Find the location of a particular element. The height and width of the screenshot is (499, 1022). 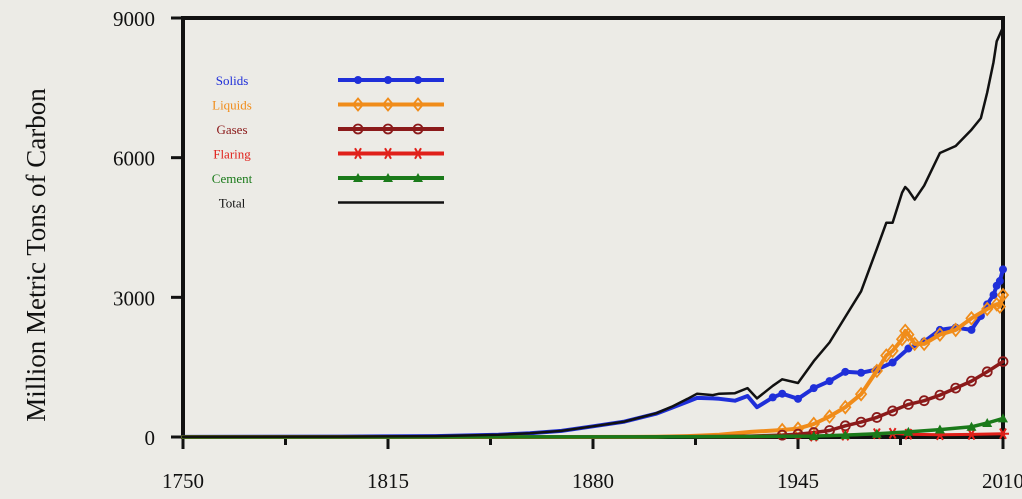

legend-cement: Cement is located at coordinates (328, 178).